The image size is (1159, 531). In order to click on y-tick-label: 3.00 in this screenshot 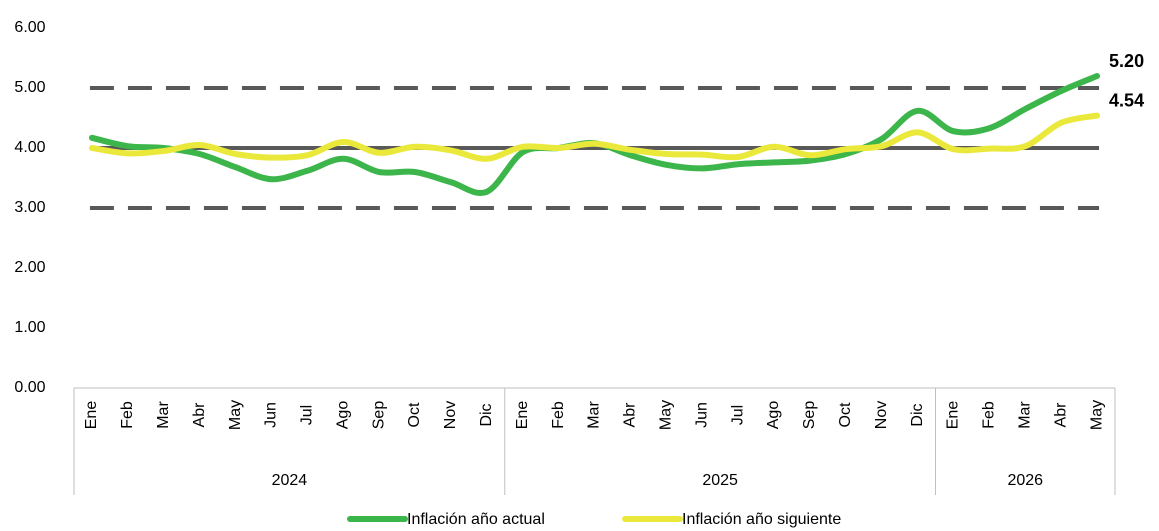, I will do `click(29, 207)`.